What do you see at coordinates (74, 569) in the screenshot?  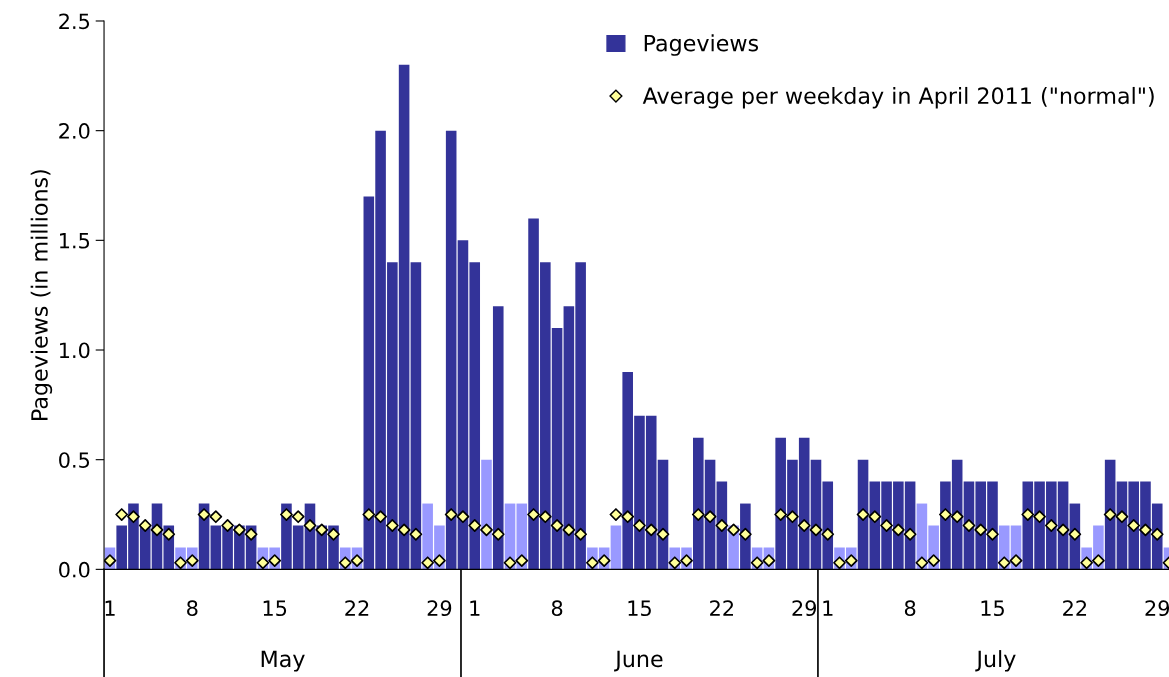 I see `y-tick-label: 0.0` at bounding box center [74, 569].